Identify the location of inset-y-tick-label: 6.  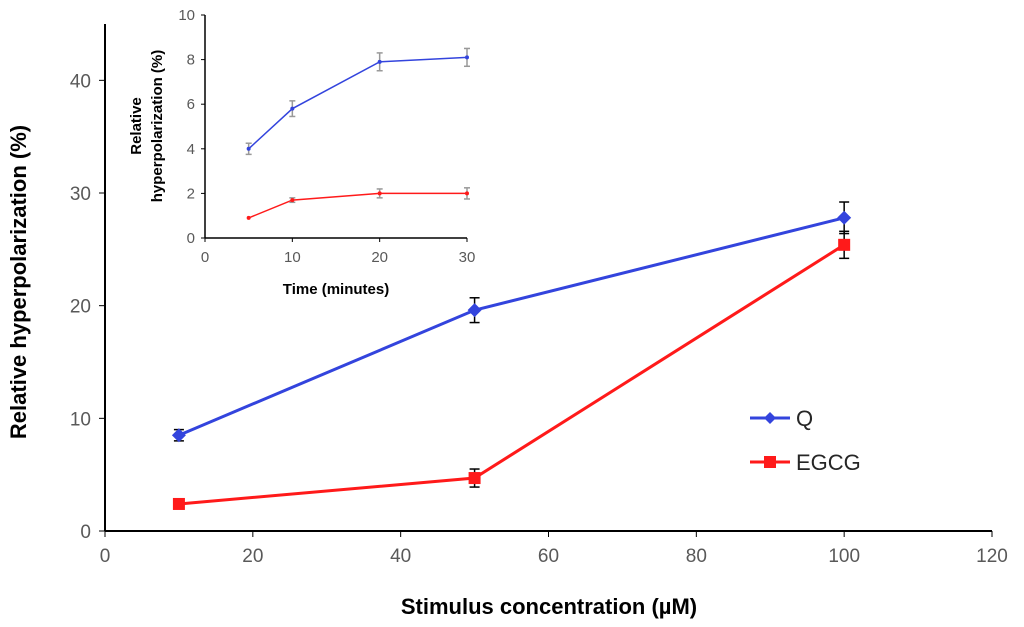
(191, 104).